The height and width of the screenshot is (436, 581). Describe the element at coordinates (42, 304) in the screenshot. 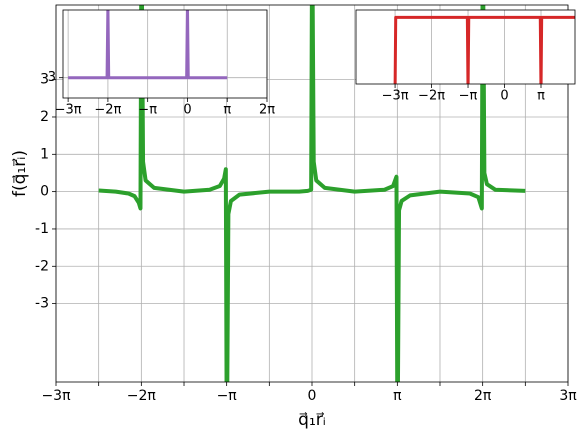

I see `y-tick-label: -3` at that location.